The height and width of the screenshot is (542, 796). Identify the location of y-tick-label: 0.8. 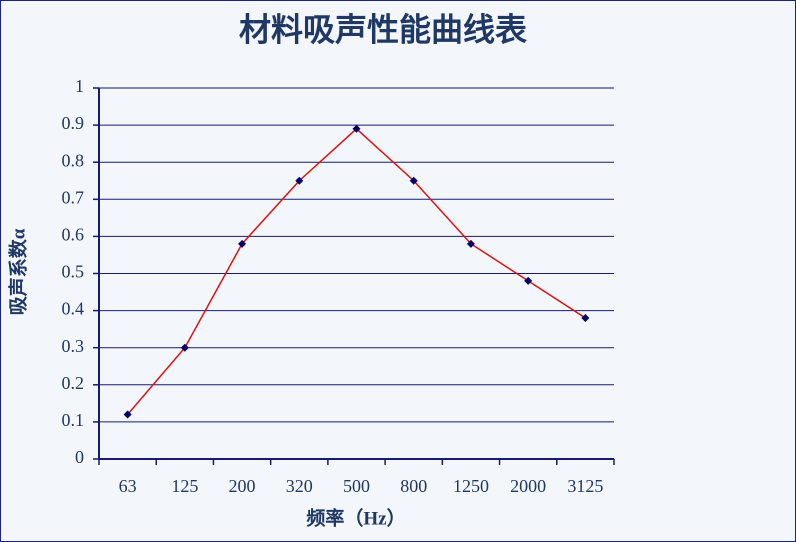
(73, 160).